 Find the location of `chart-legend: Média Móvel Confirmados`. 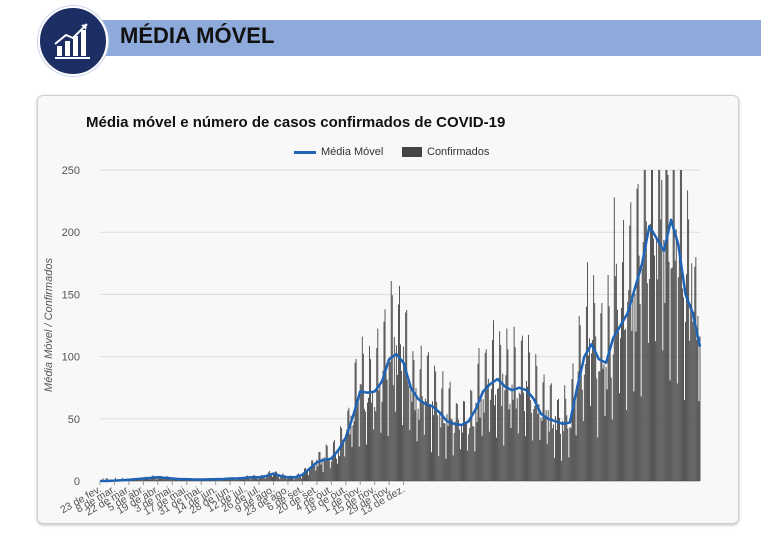

chart-legend: Média Móvel Confirmados is located at coordinates (380, 154).